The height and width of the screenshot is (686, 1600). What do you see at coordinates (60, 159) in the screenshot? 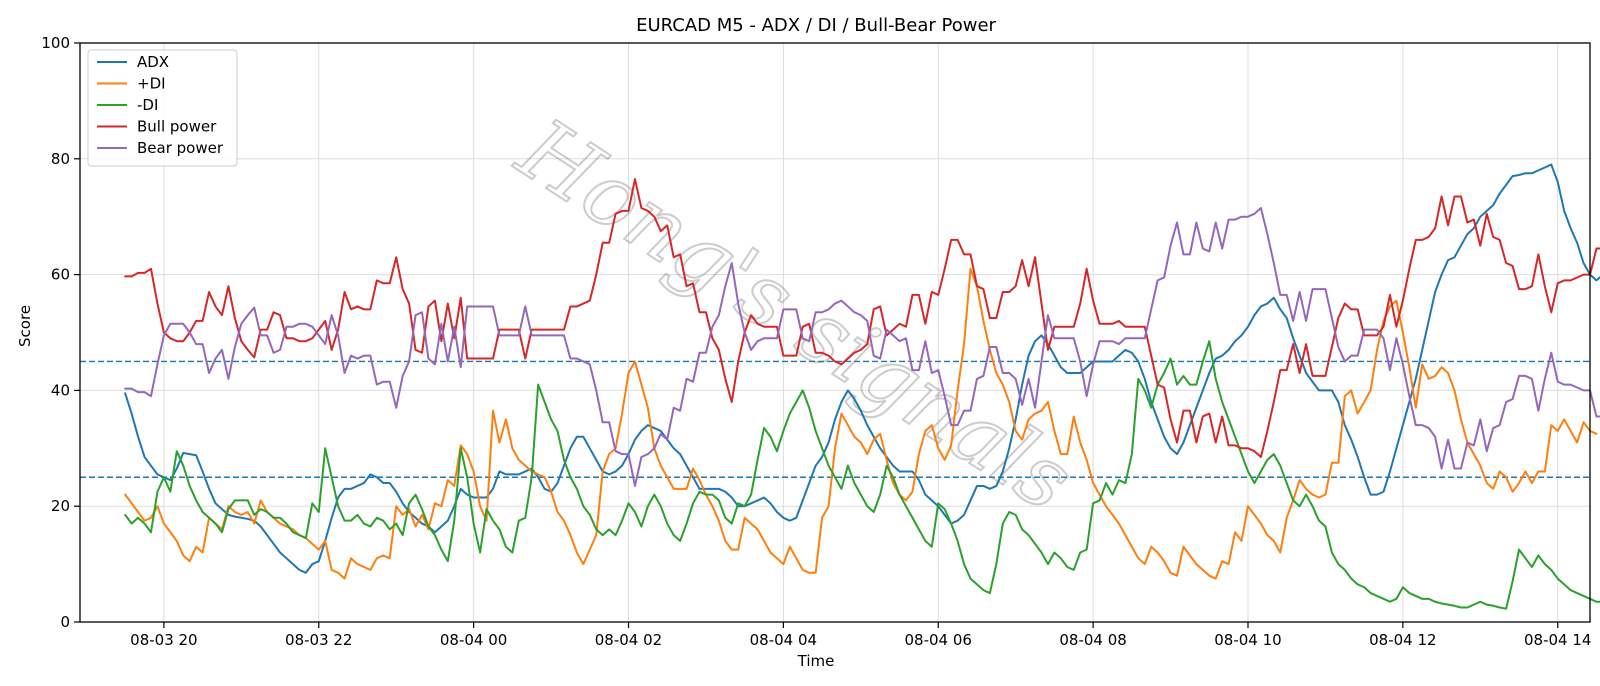
I see `y-tick-label: 80` at bounding box center [60, 159].